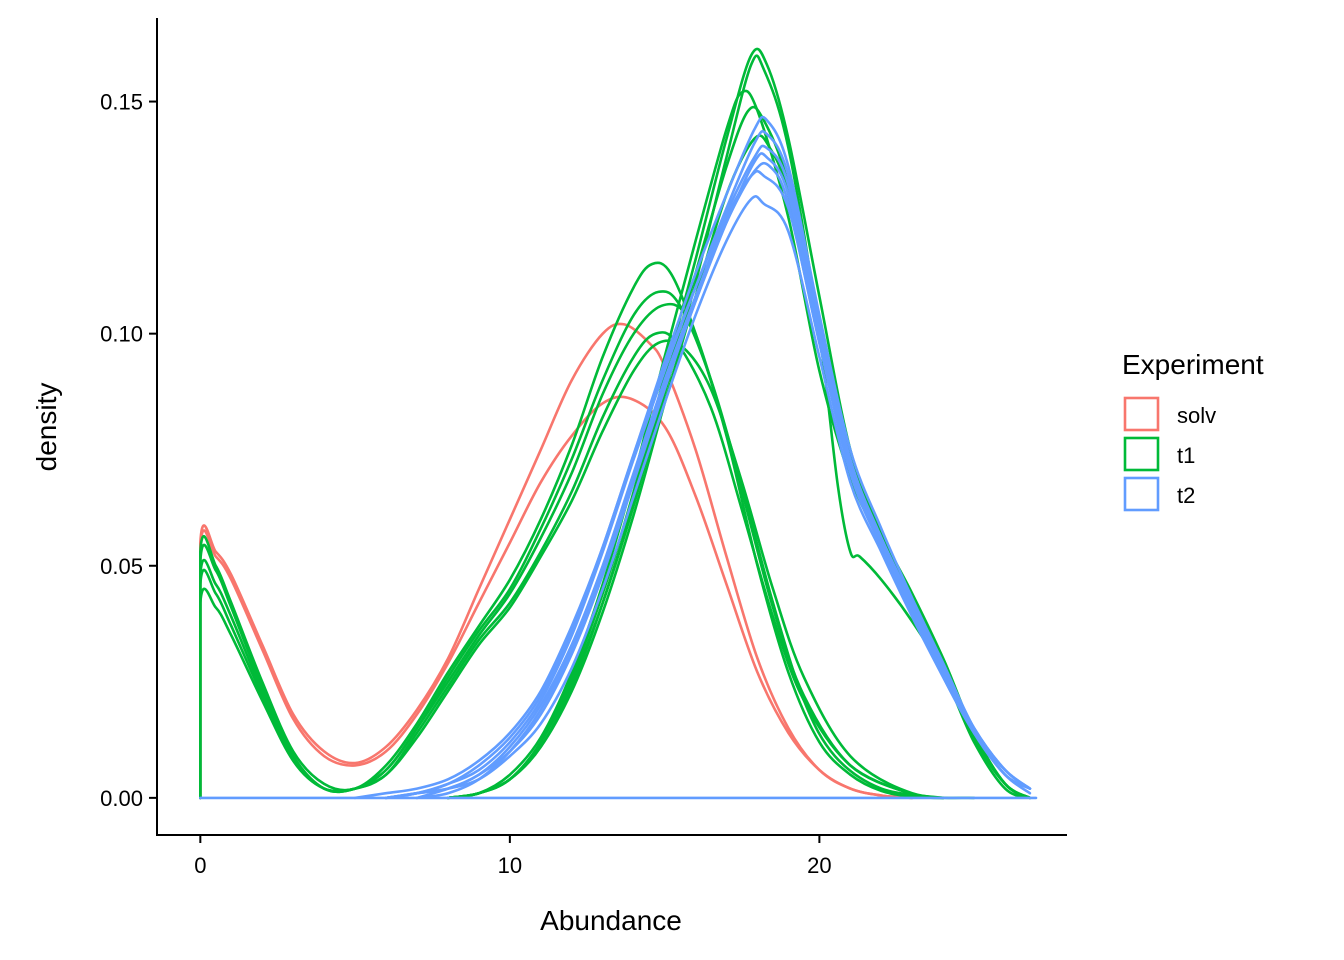 This screenshot has width=1344, height=960. Describe the element at coordinates (1193, 430) in the screenshot. I see `legend: Experiment solv t1 t2` at that location.